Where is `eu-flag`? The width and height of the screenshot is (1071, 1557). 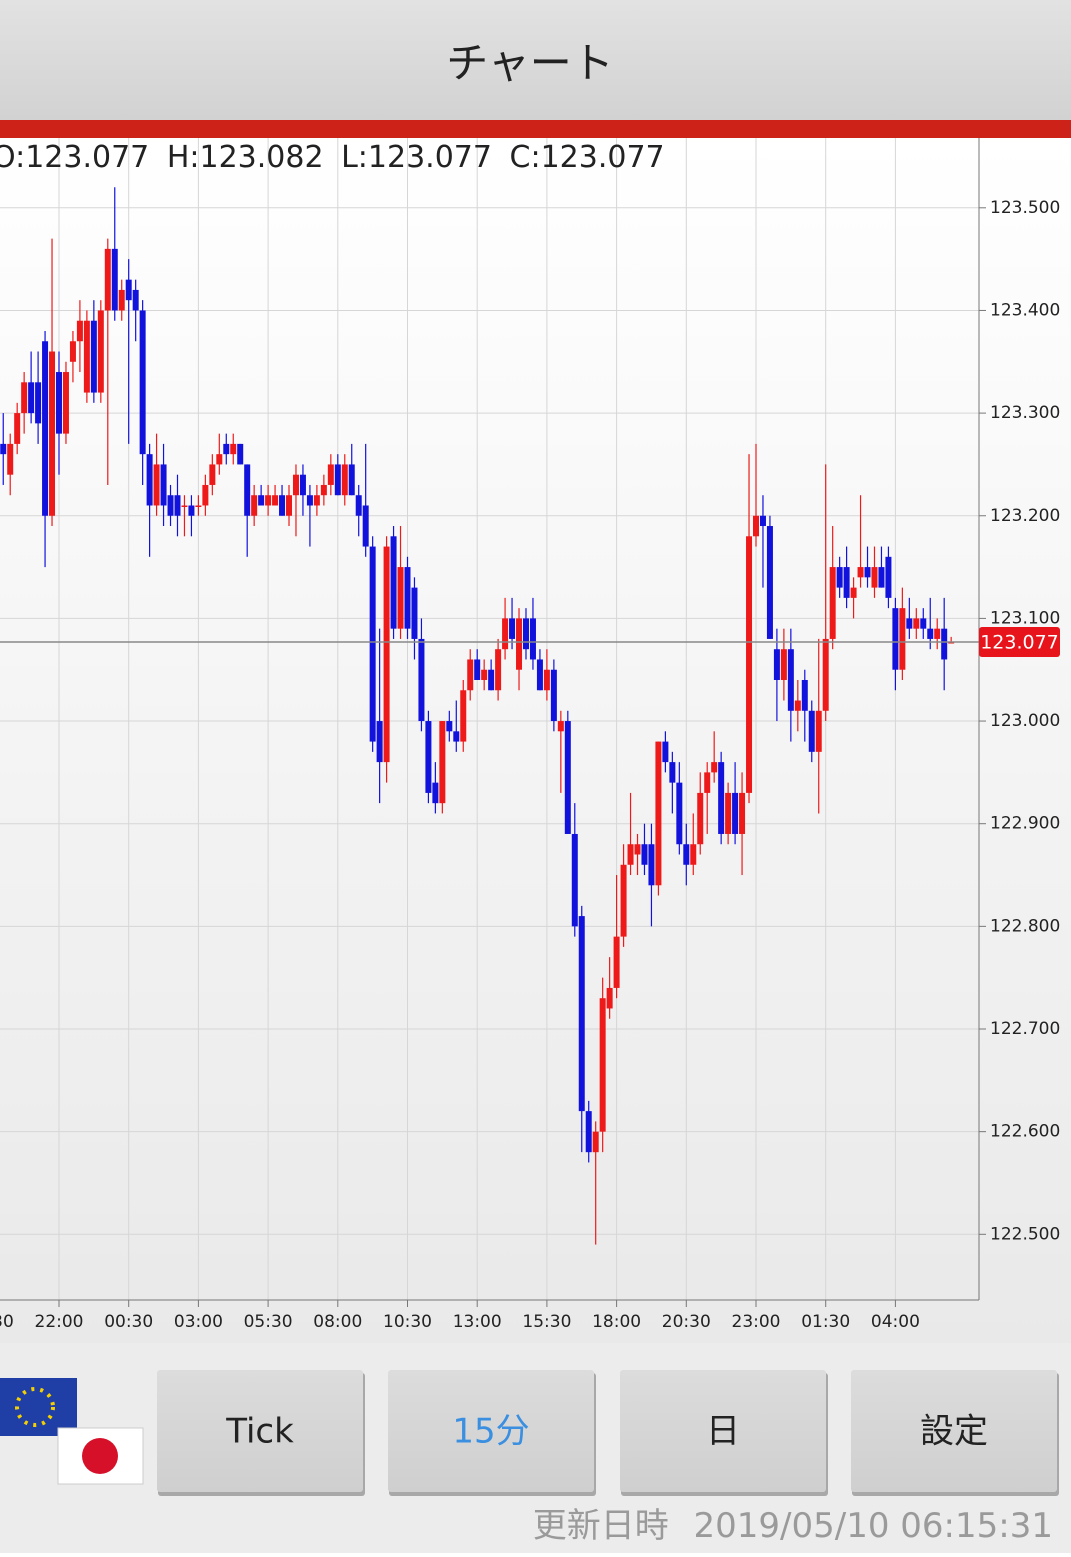
eu-flag is located at coordinates (38, 1407).